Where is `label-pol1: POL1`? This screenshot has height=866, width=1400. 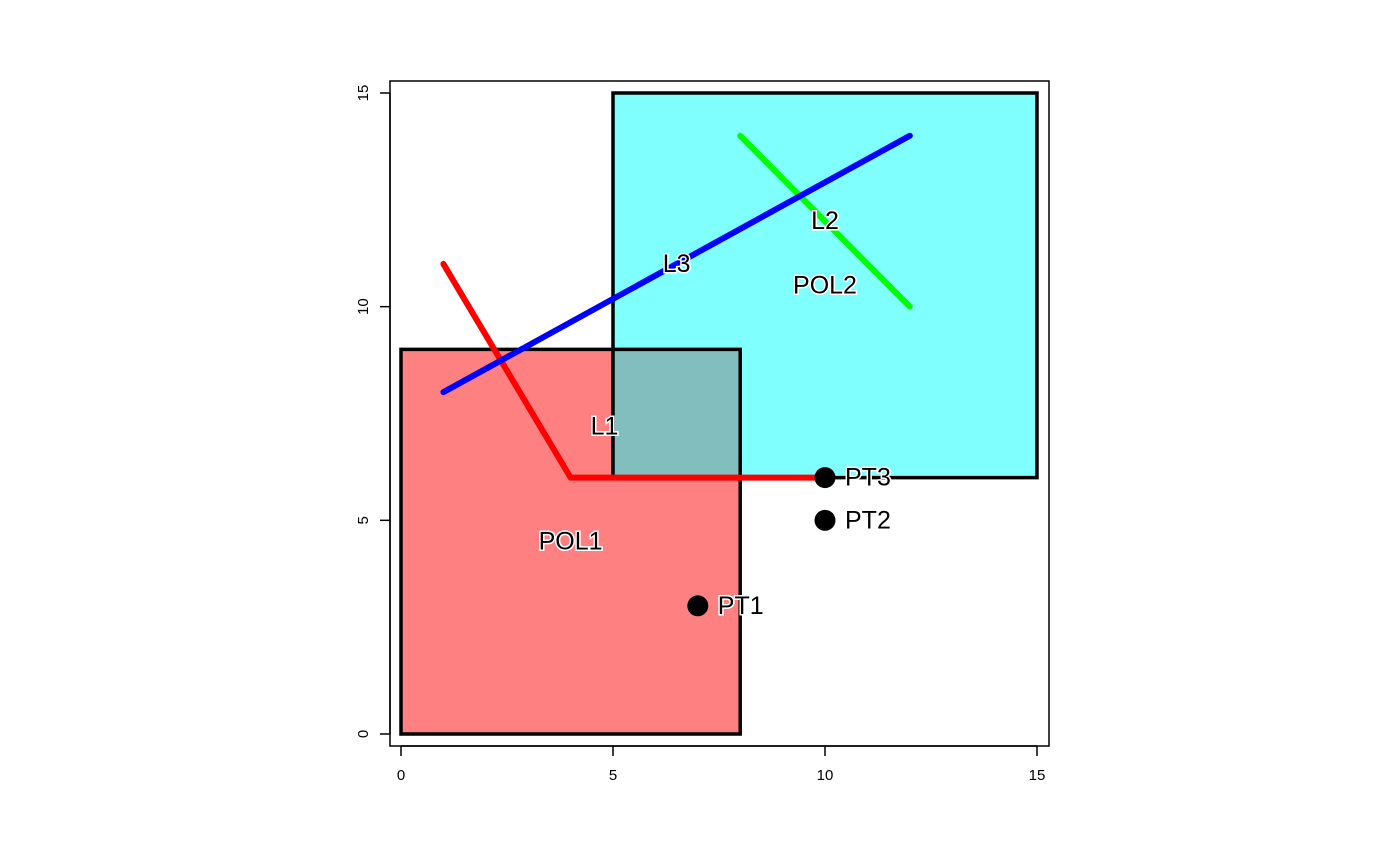
label-pol1: POL1 is located at coordinates (571, 542).